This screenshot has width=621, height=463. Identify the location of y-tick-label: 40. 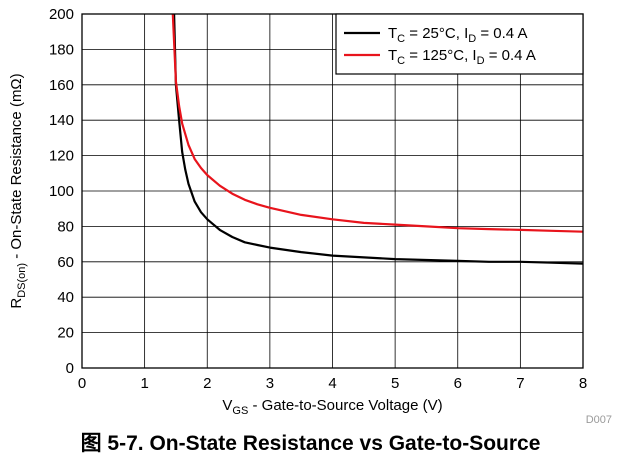
(65, 297).